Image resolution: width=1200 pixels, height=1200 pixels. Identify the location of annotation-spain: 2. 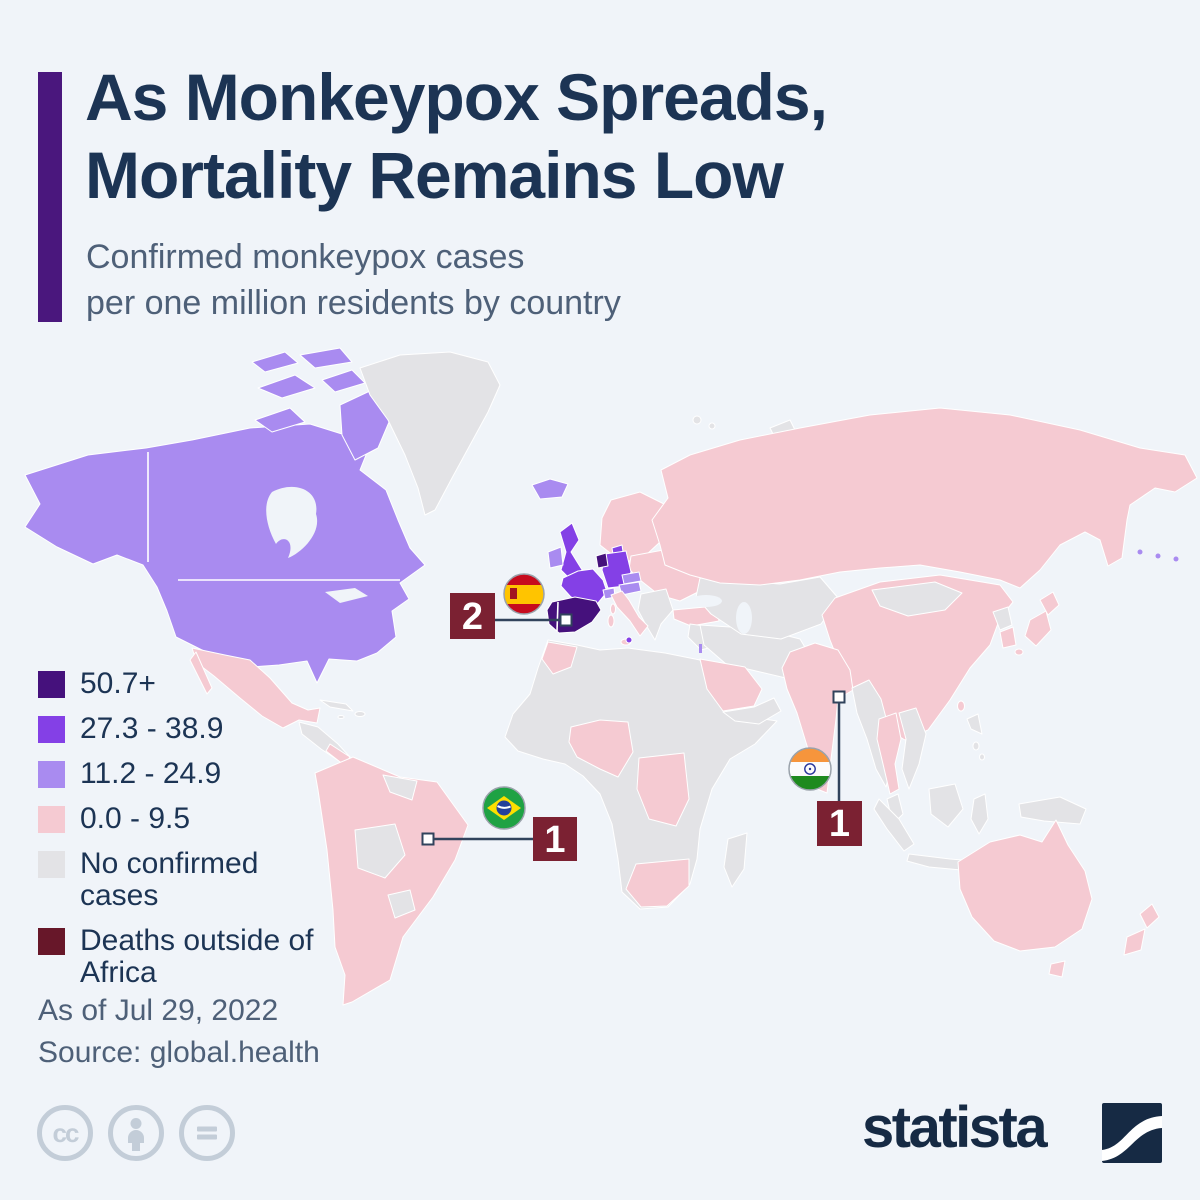
(511, 606).